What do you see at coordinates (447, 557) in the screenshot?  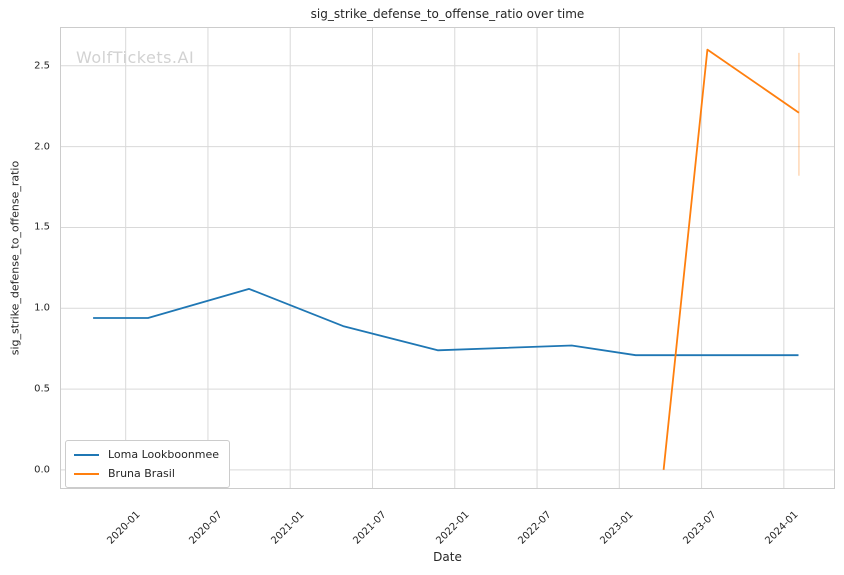 I see `x-axis-label: Date` at bounding box center [447, 557].